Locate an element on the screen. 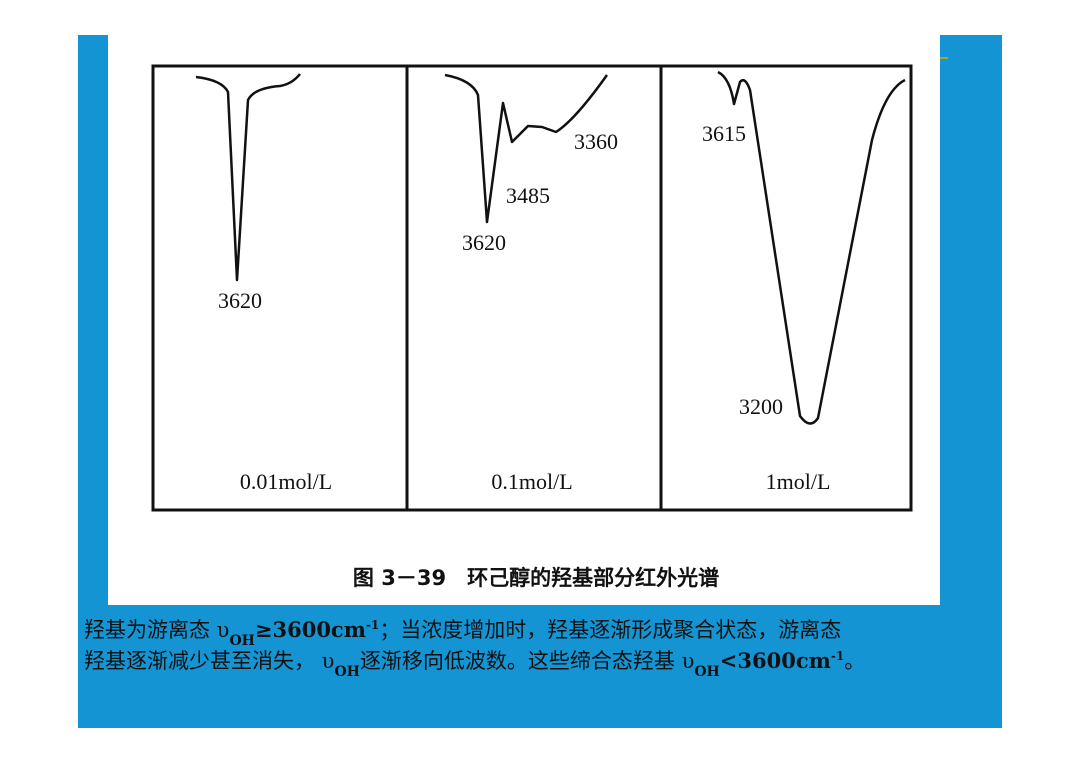 Image resolution: width=1080 pixels, height=764 pixels. panel-label: 0.1mol/L is located at coordinates (531, 481).